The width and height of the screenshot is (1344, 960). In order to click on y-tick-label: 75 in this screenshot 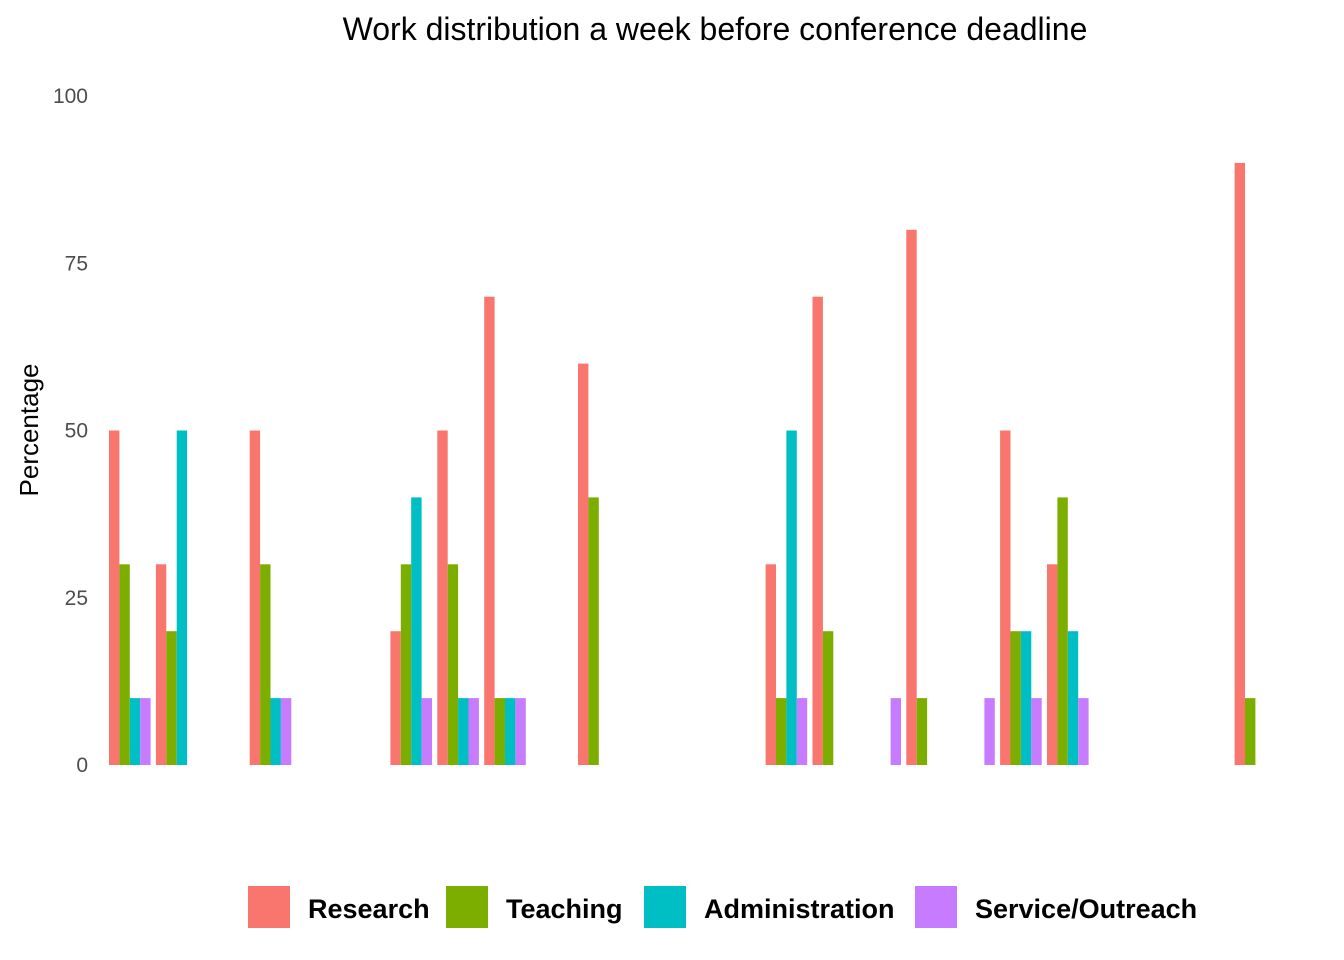, I will do `click(76, 263)`.